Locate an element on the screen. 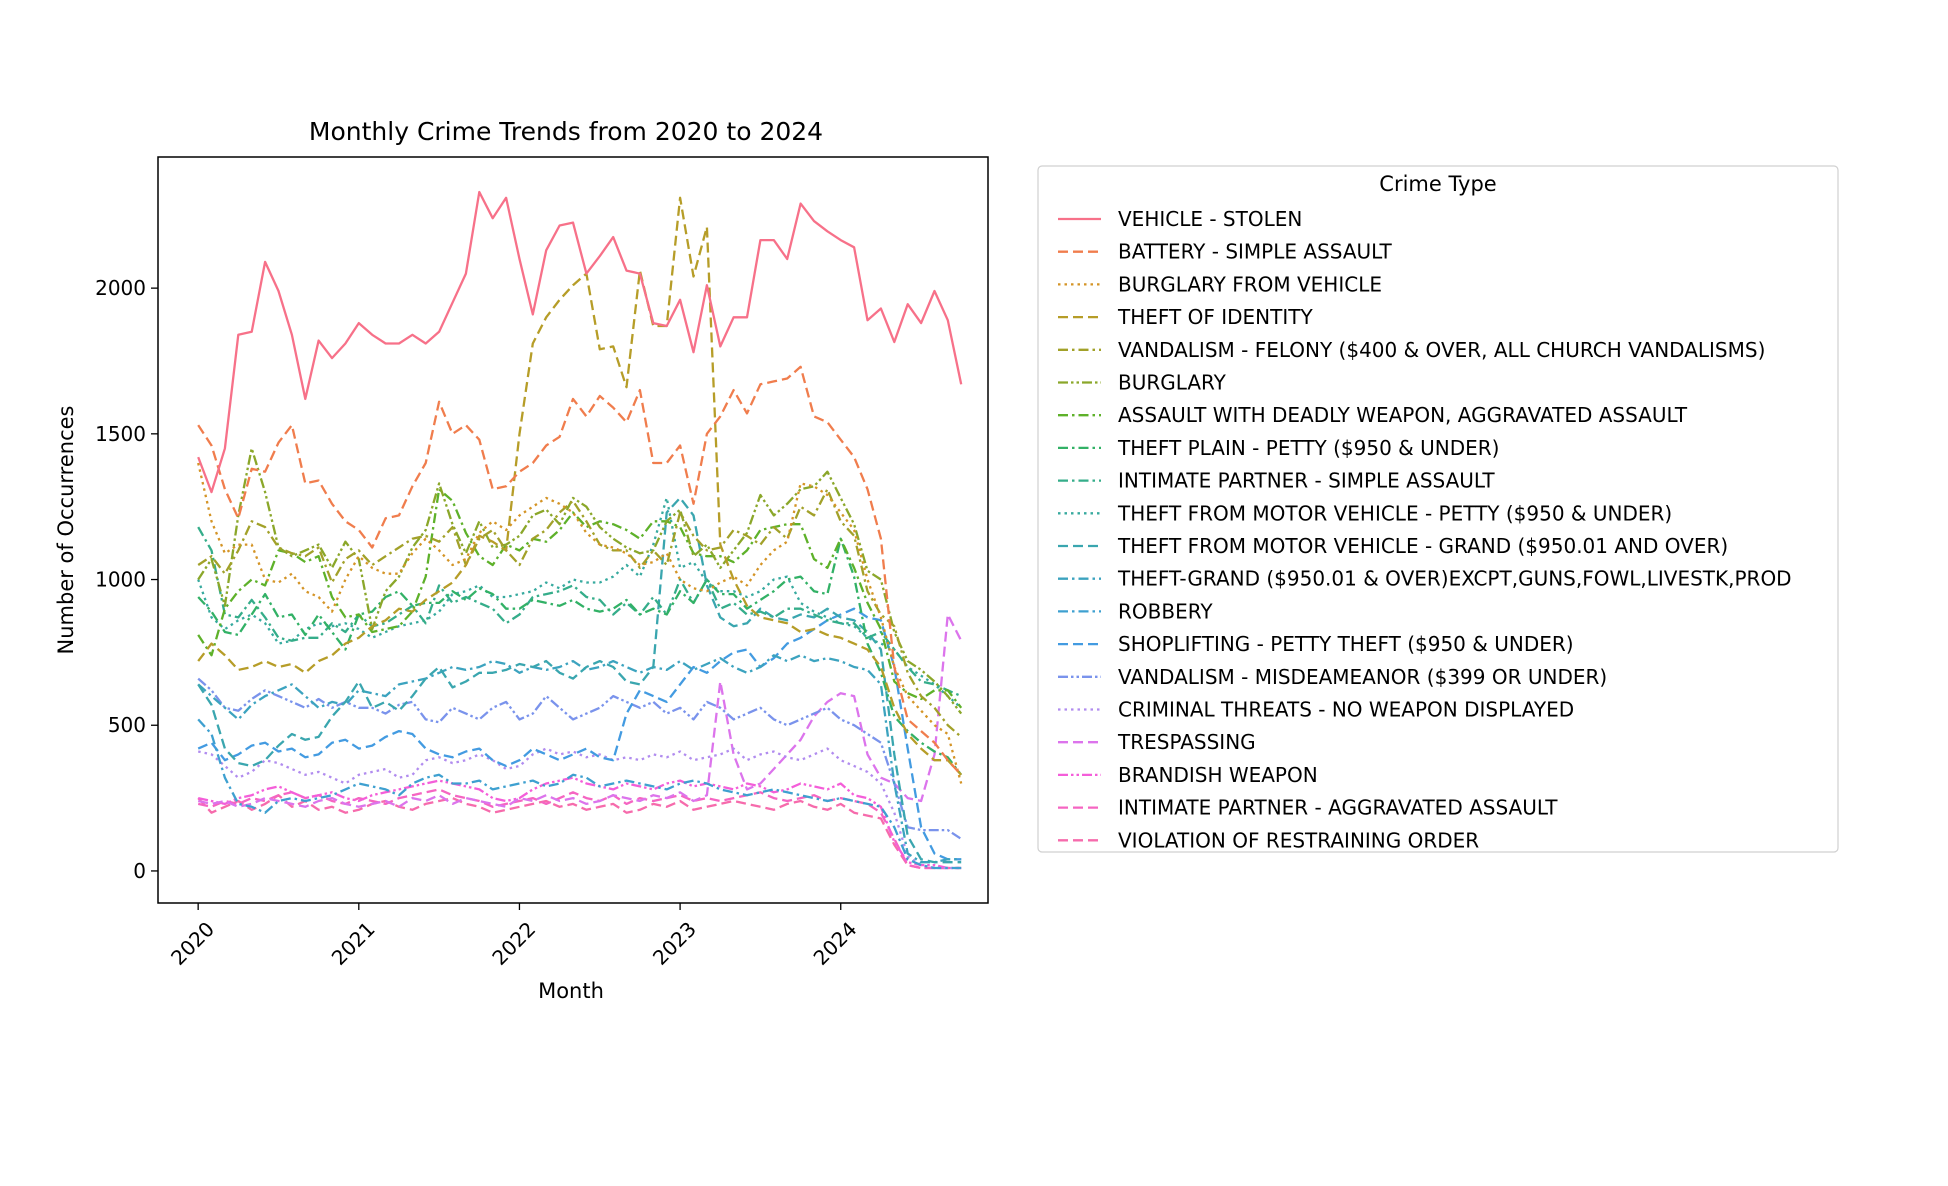 This screenshot has height=1186, width=1948. legend-label: VIOLATION OF RESTRAINING ORDER is located at coordinates (1298, 840).